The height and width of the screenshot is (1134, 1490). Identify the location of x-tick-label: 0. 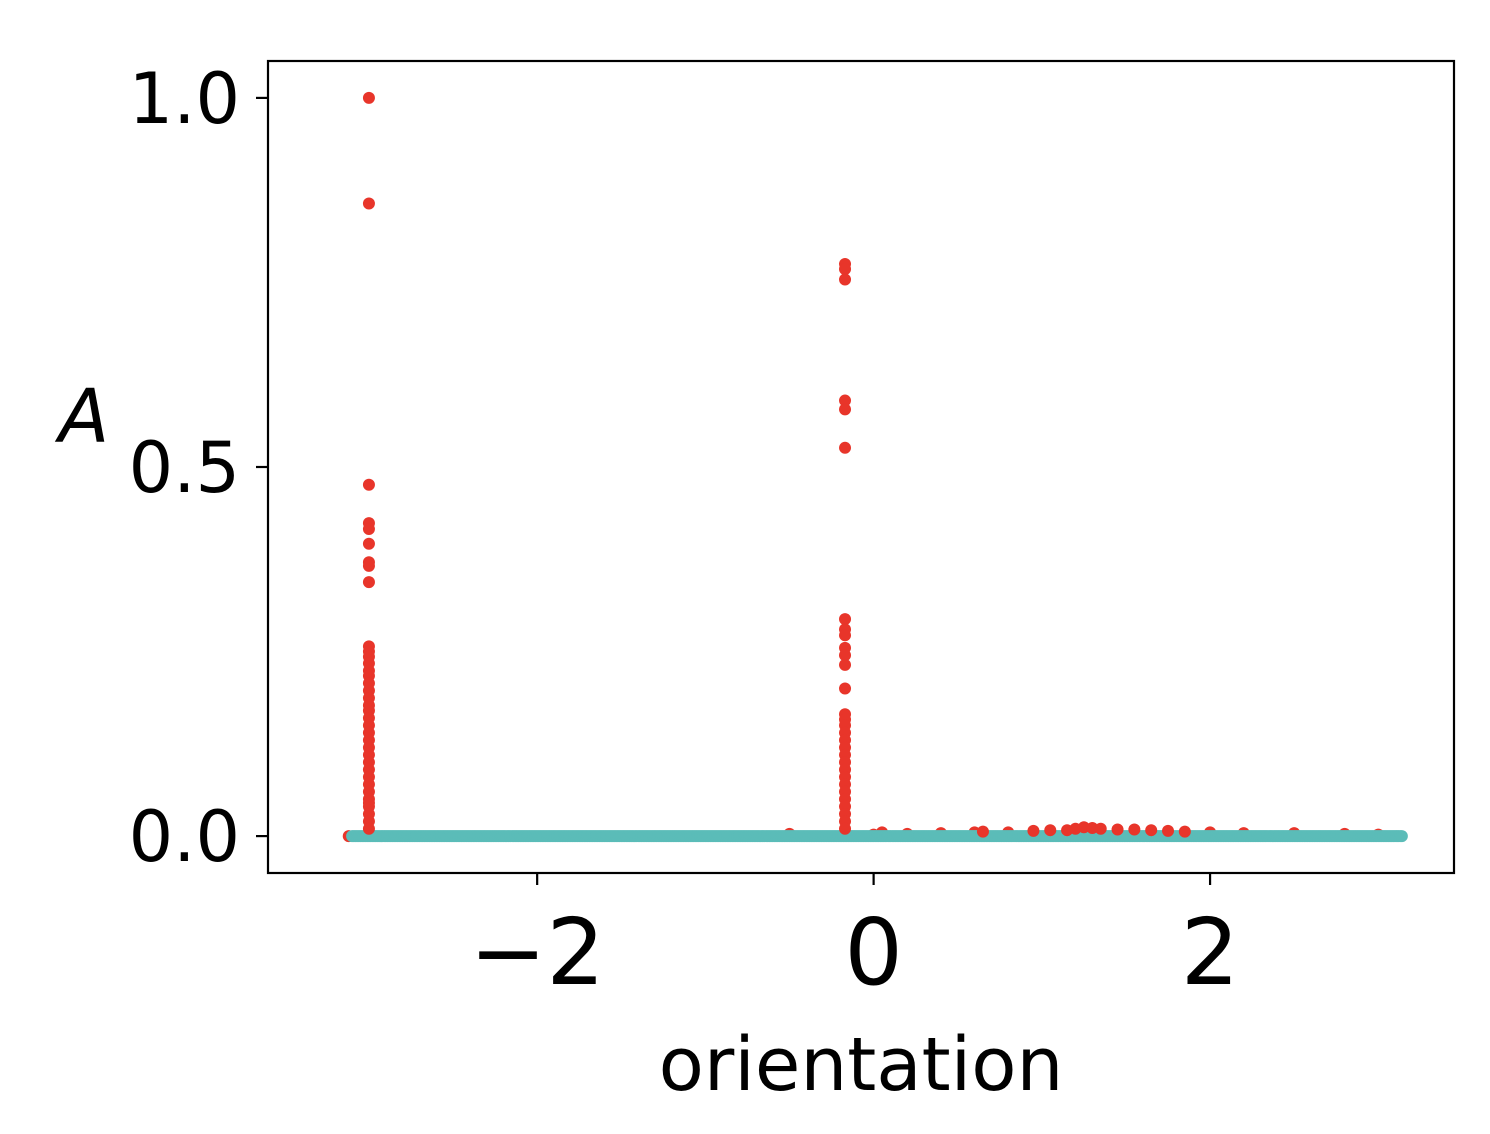
(873, 952).